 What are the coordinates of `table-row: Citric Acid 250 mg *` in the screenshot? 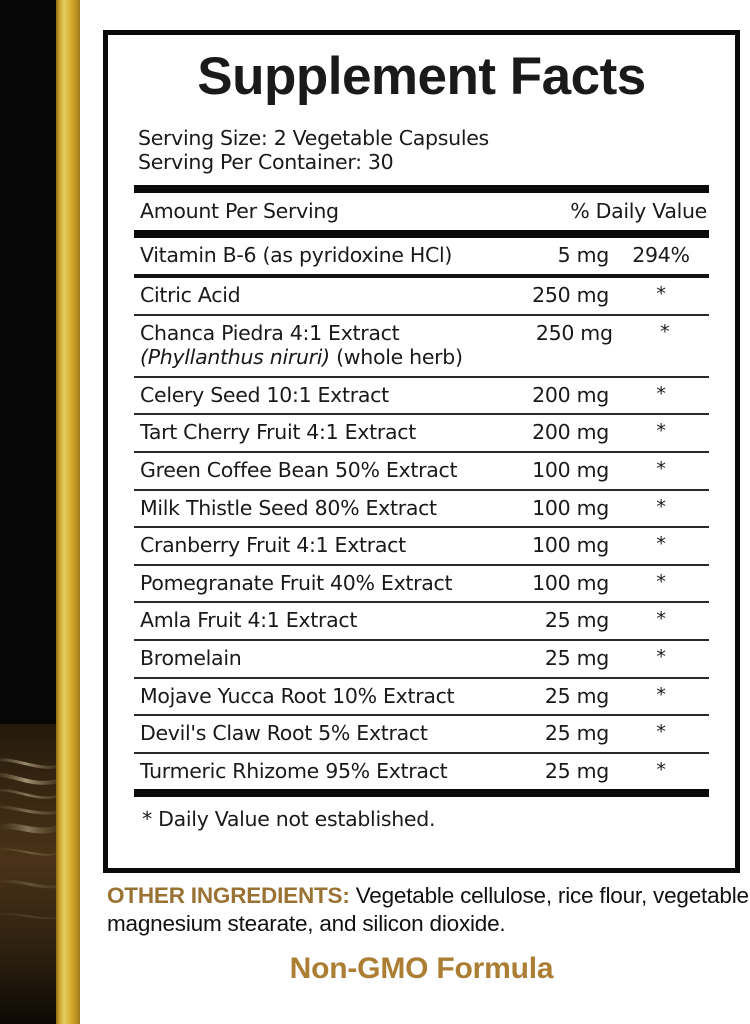 It's located at (421, 296).